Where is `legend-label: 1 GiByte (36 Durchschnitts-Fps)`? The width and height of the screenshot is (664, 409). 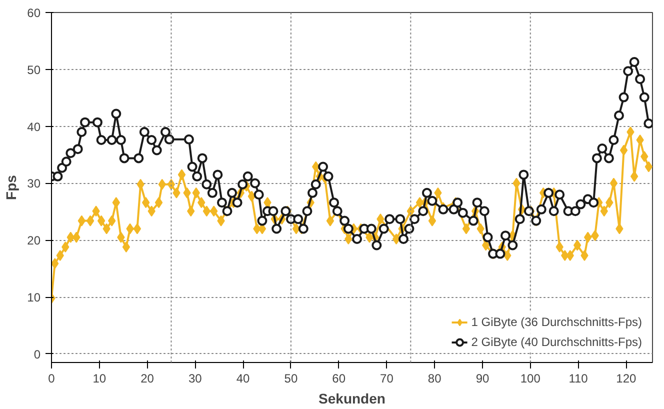
legend-label: 1 GiByte (36 Durchschnitts-Fps) is located at coordinates (556, 322).